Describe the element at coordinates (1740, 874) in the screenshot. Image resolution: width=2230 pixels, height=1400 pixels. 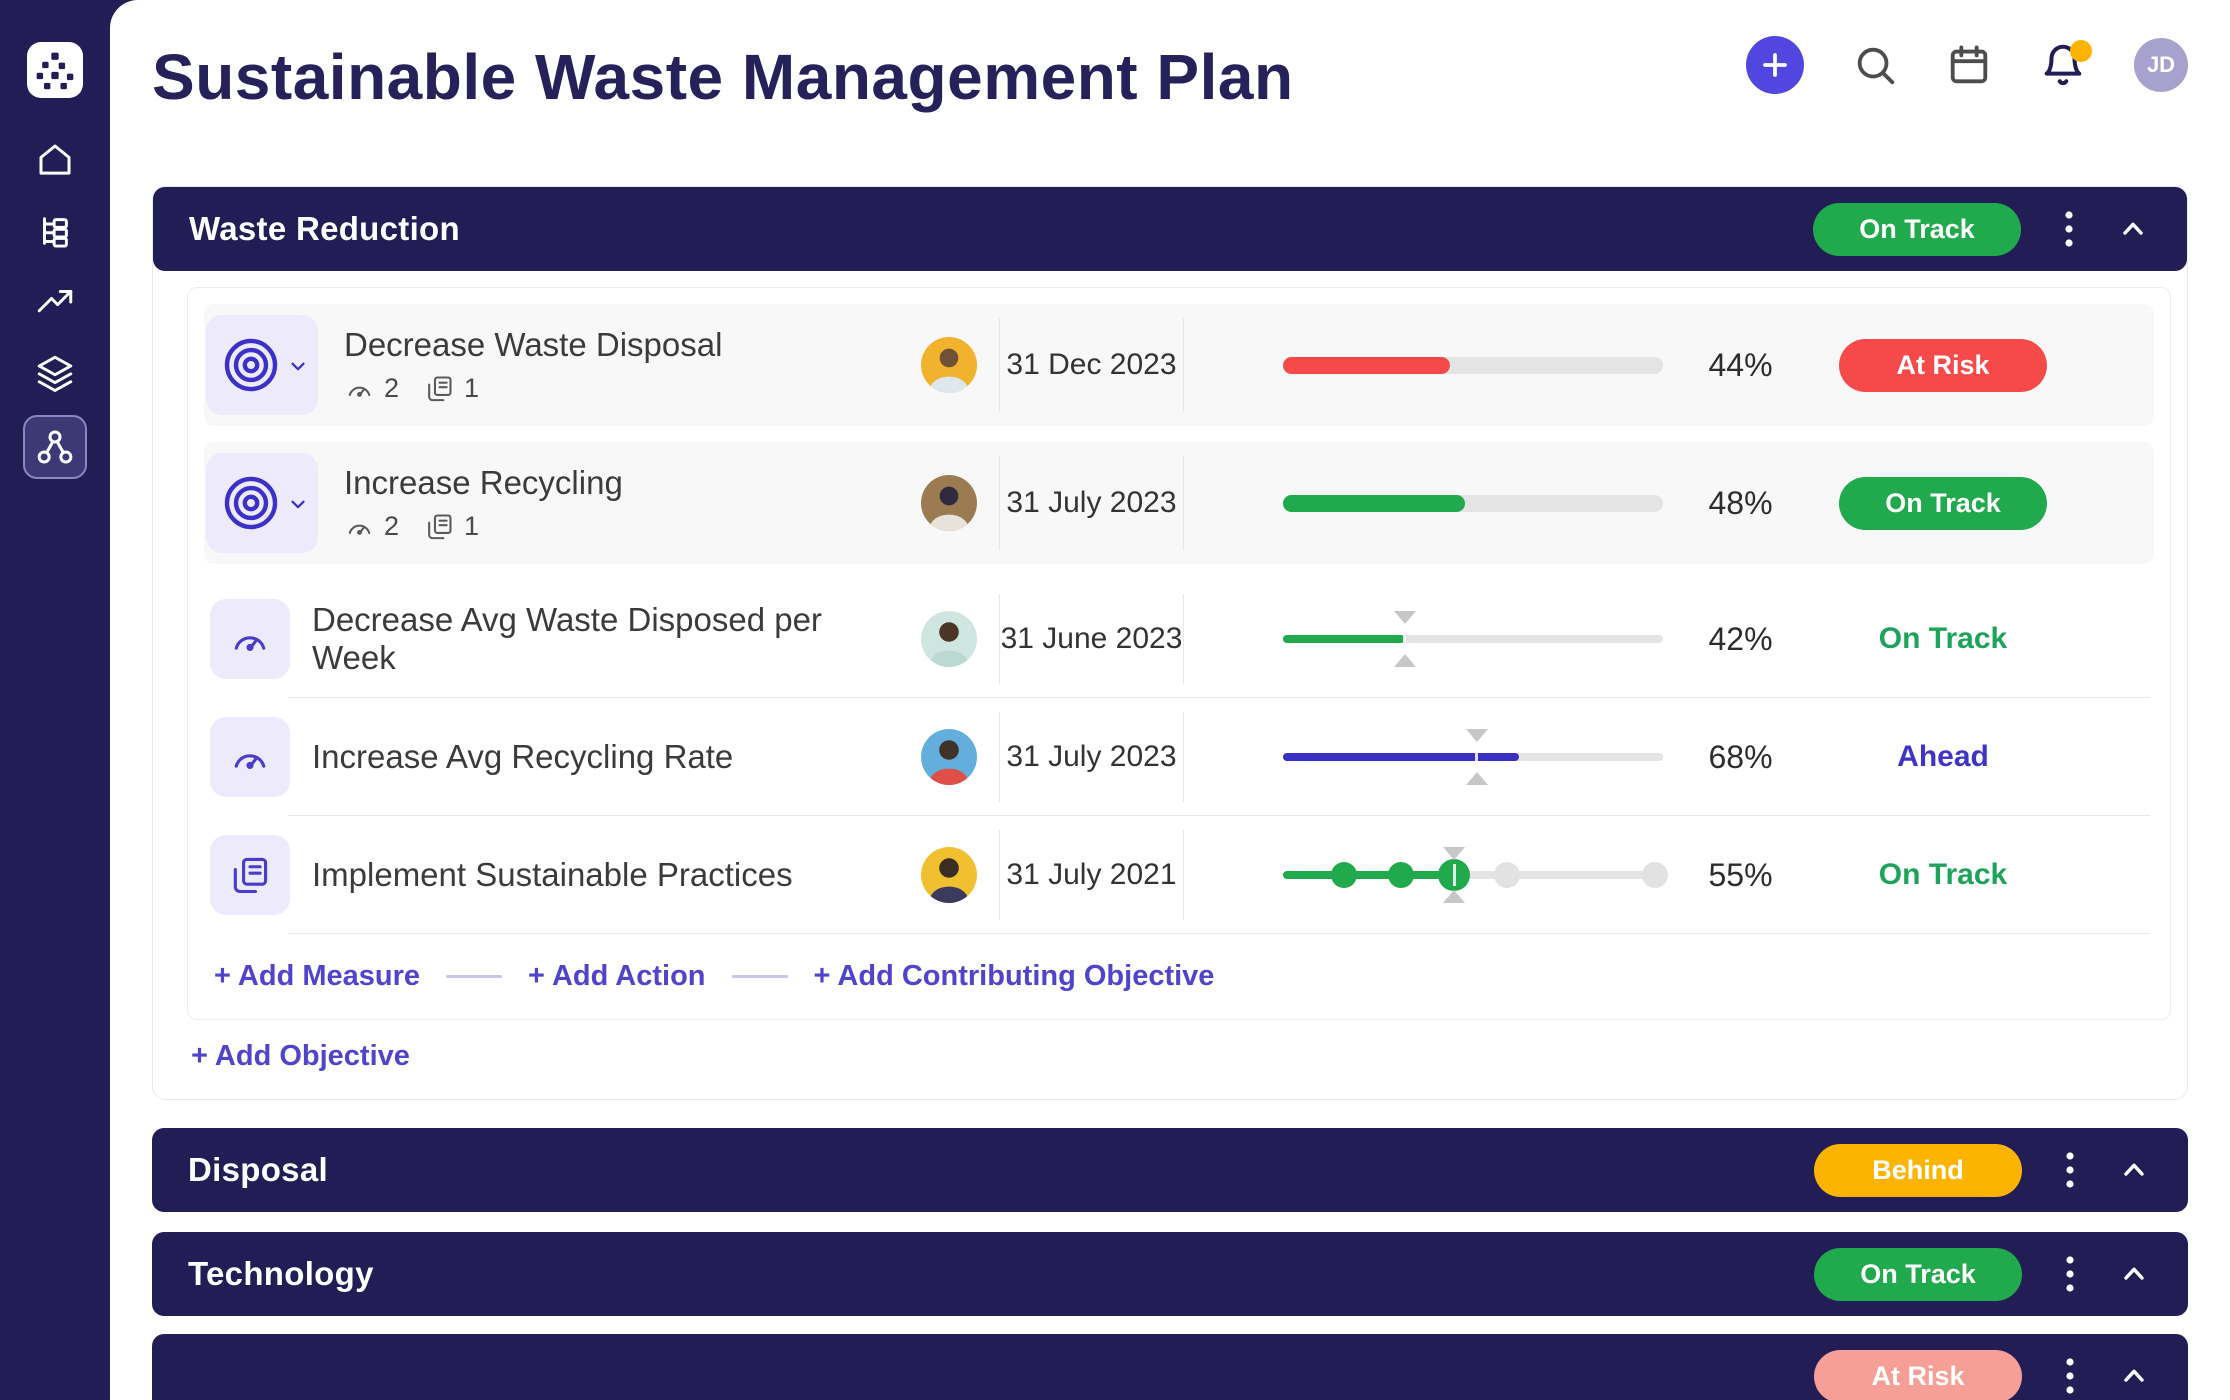
I see `progress-percent: 55%` at that location.